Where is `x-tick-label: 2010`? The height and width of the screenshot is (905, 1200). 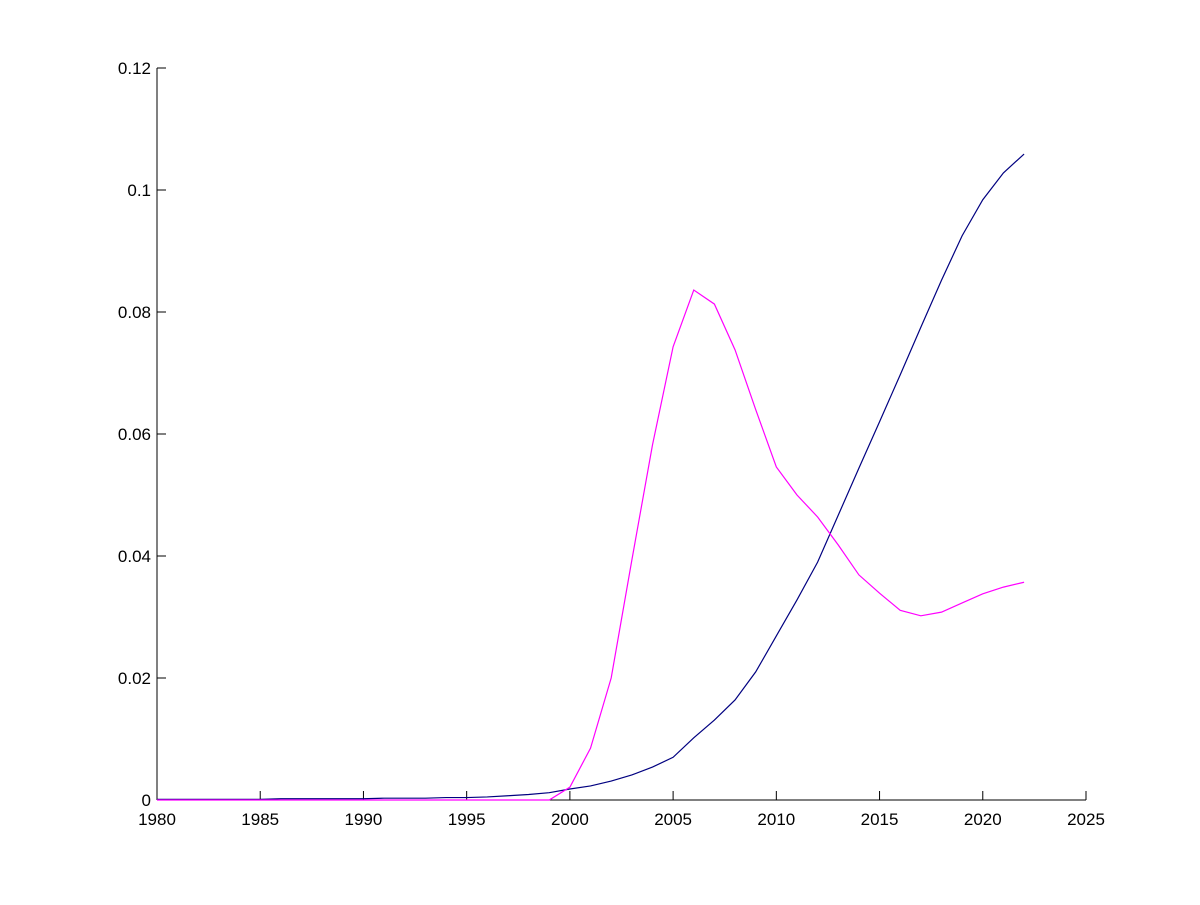 x-tick-label: 2010 is located at coordinates (776, 819).